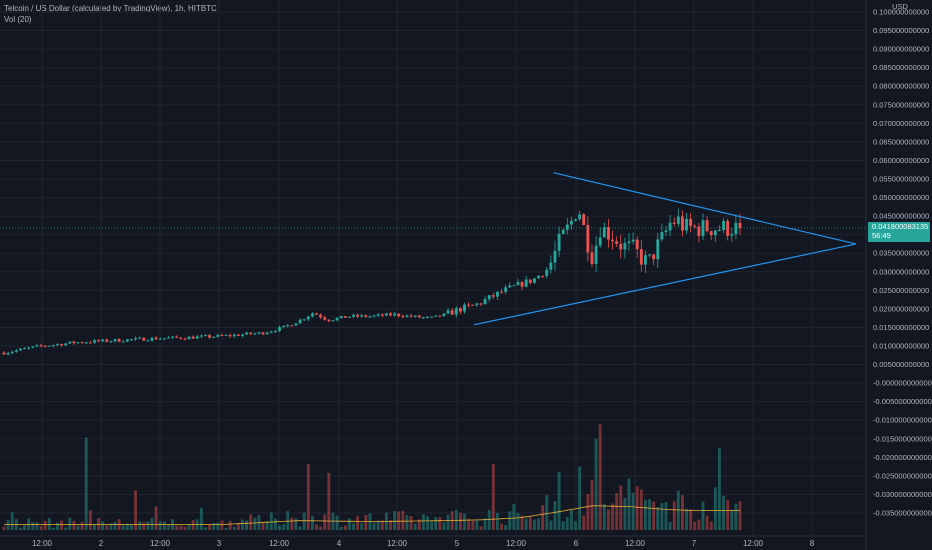 The image size is (932, 550). I want to click on trendline-upper, so click(705, 208).